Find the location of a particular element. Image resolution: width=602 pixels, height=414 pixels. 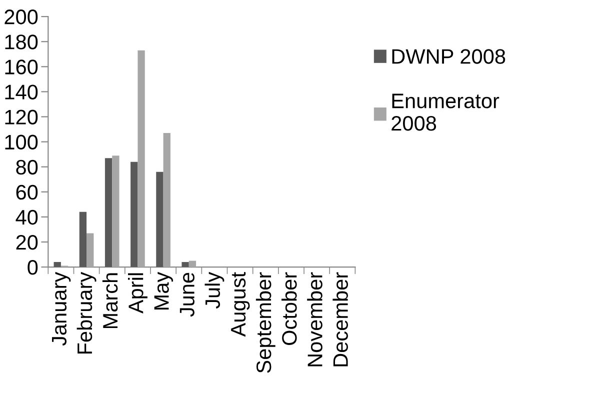

x-tick-label: November is located at coordinates (314, 319).